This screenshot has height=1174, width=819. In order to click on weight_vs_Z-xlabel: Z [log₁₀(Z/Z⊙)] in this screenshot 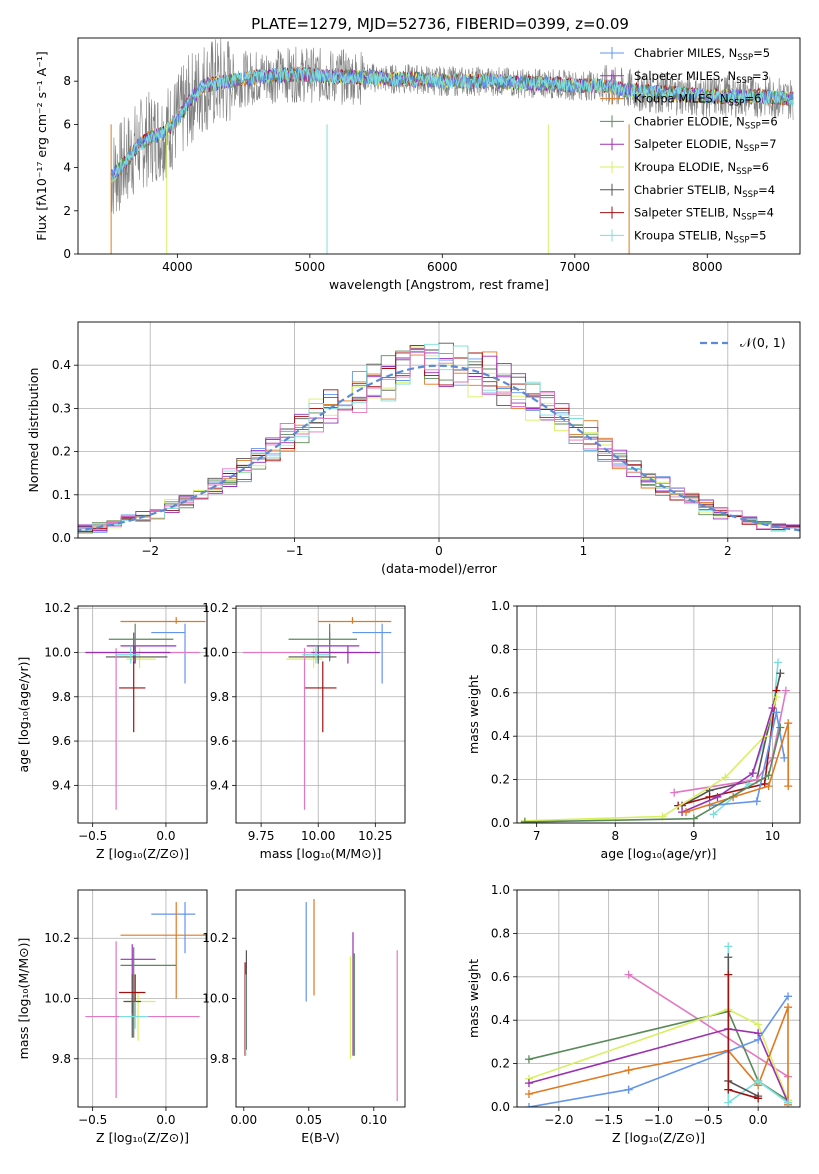, I will do `click(658, 1137)`.